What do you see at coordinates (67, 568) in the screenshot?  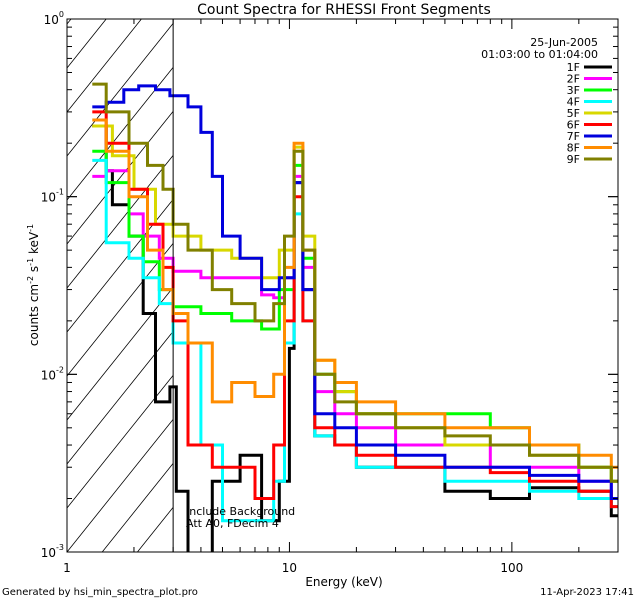 I see `x-tick-label: 1` at bounding box center [67, 568].